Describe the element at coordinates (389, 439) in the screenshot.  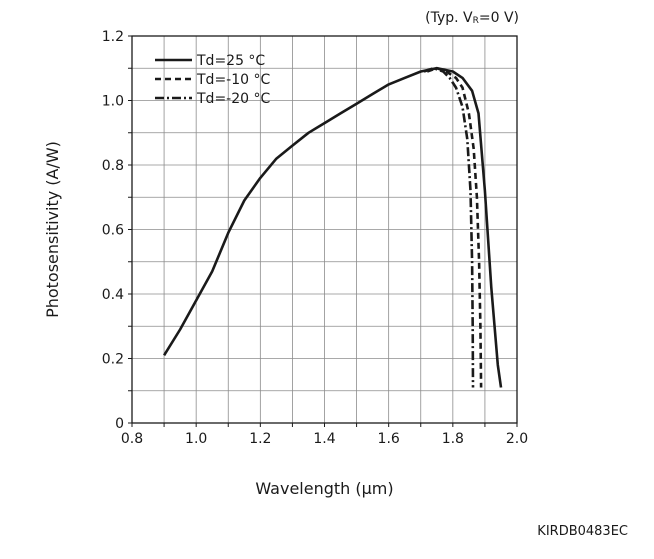
I see `x-tick-label: 1.6` at that location.